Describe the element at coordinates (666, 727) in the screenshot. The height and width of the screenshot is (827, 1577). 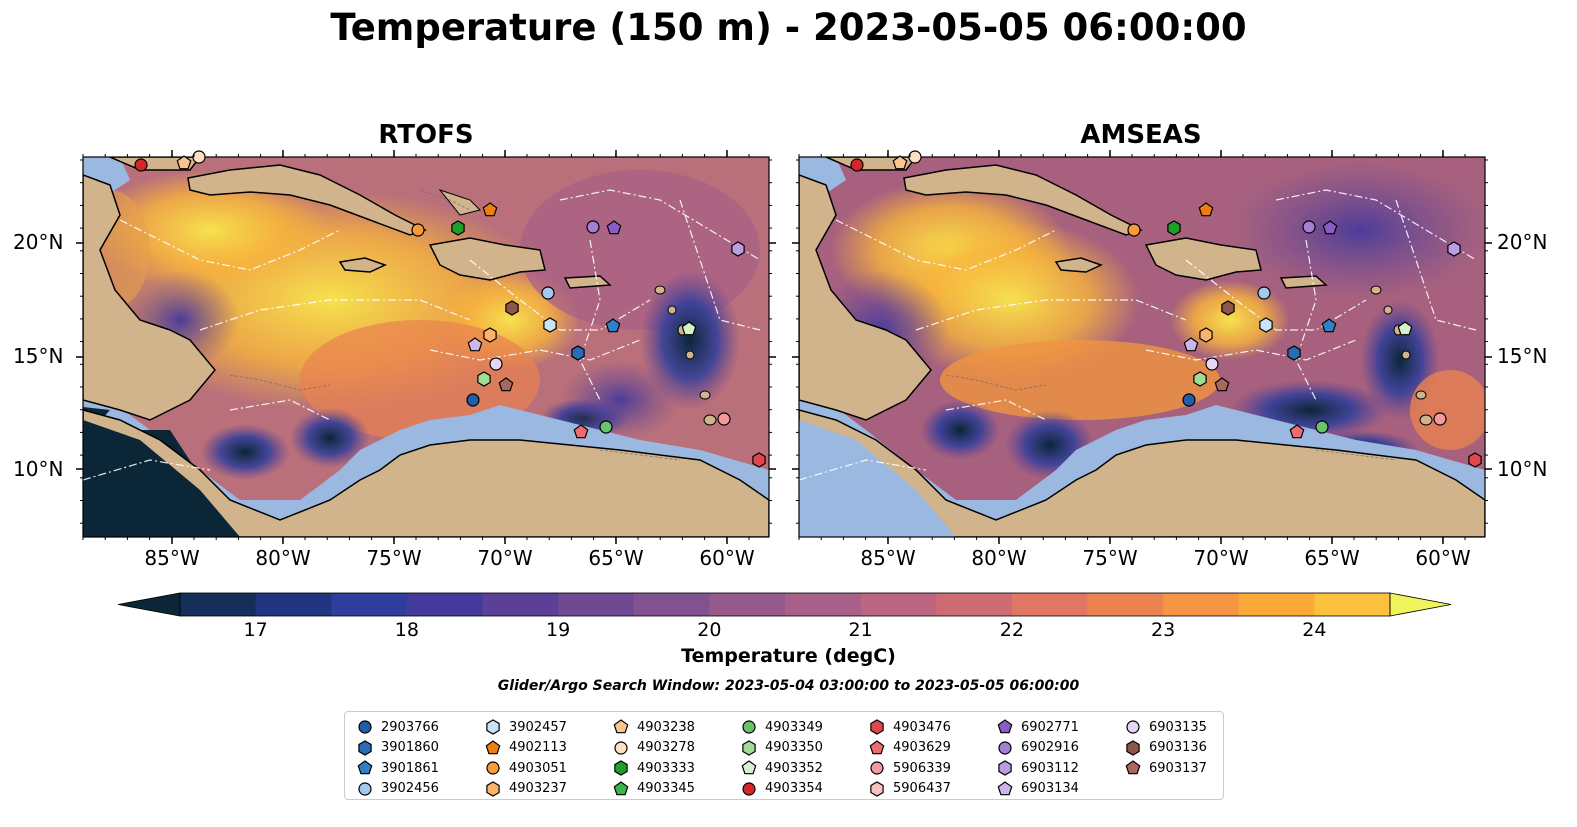
I see `legend-label: 4903238` at that location.